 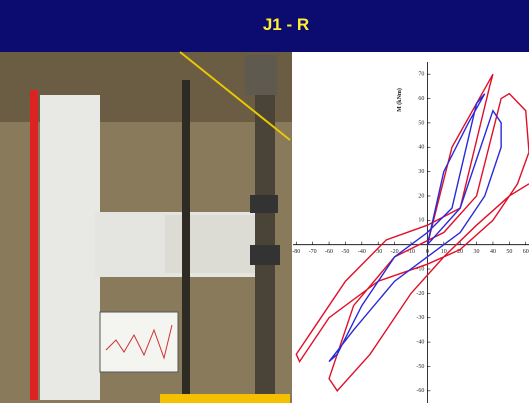 What do you see at coordinates (493, 252) in the screenshot?
I see `x-tick-label: 40` at bounding box center [493, 252].